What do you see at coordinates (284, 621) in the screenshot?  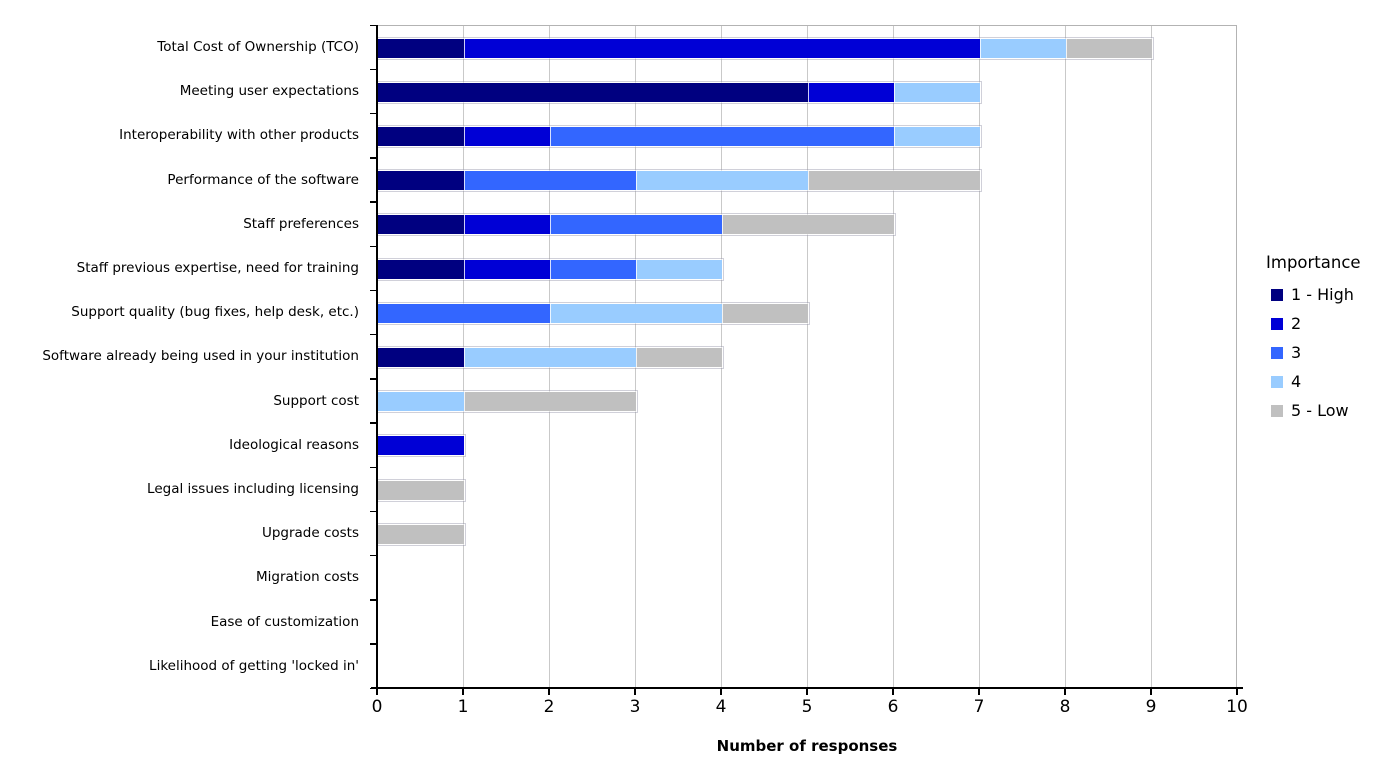 I see `category-label: Ease of customization` at bounding box center [284, 621].